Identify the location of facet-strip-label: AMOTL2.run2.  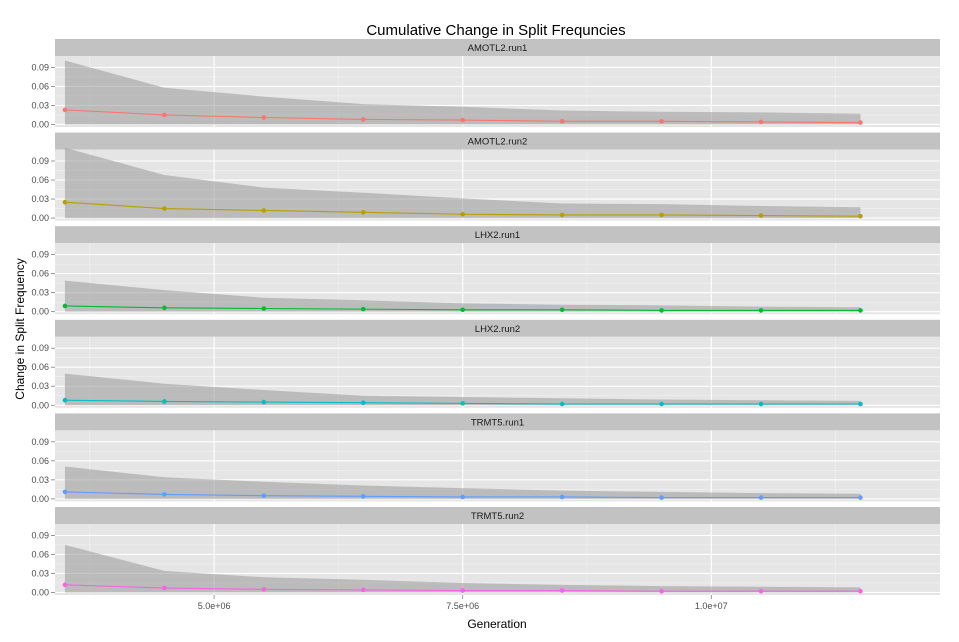
(498, 142).